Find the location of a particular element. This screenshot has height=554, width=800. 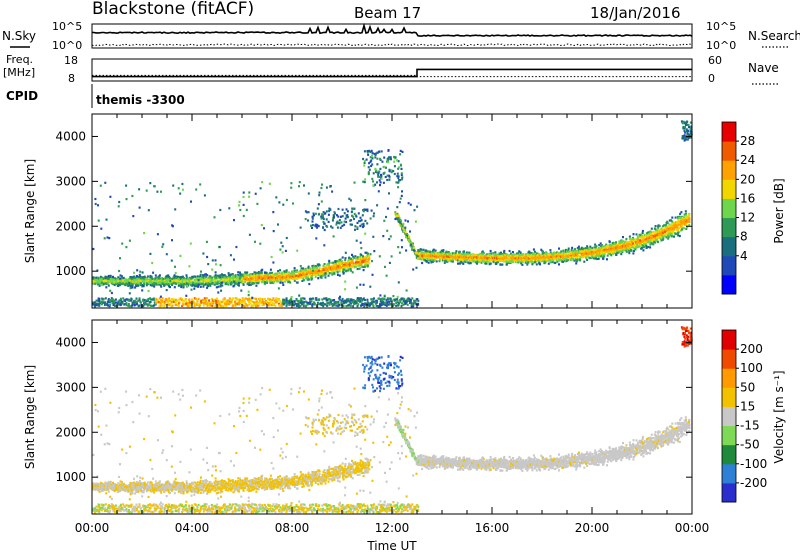

nave-right-tick-bottom: 0 is located at coordinates (711, 78).